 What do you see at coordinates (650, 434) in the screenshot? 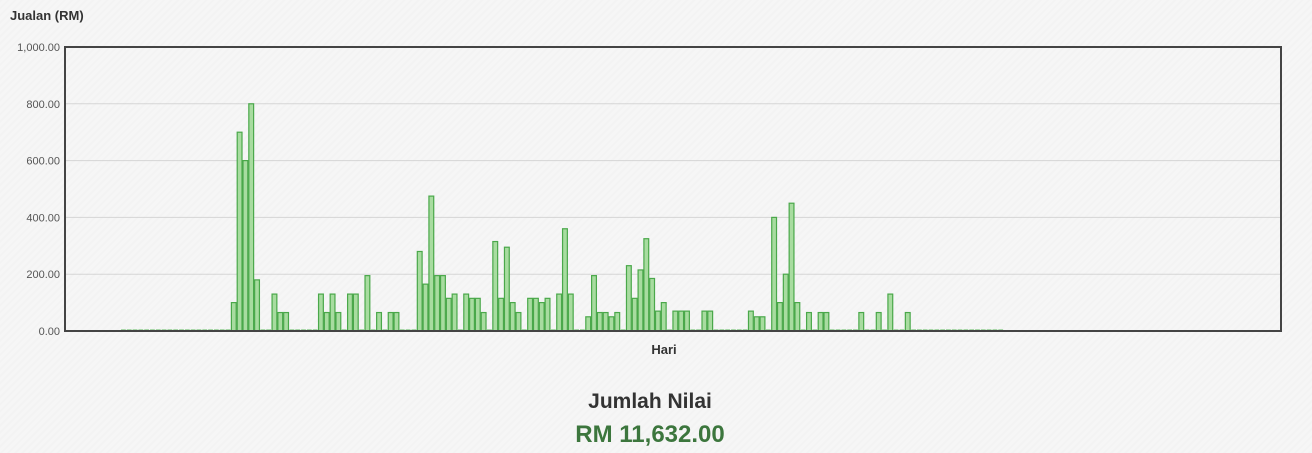
I see `total-value: RM 11,632.00` at bounding box center [650, 434].